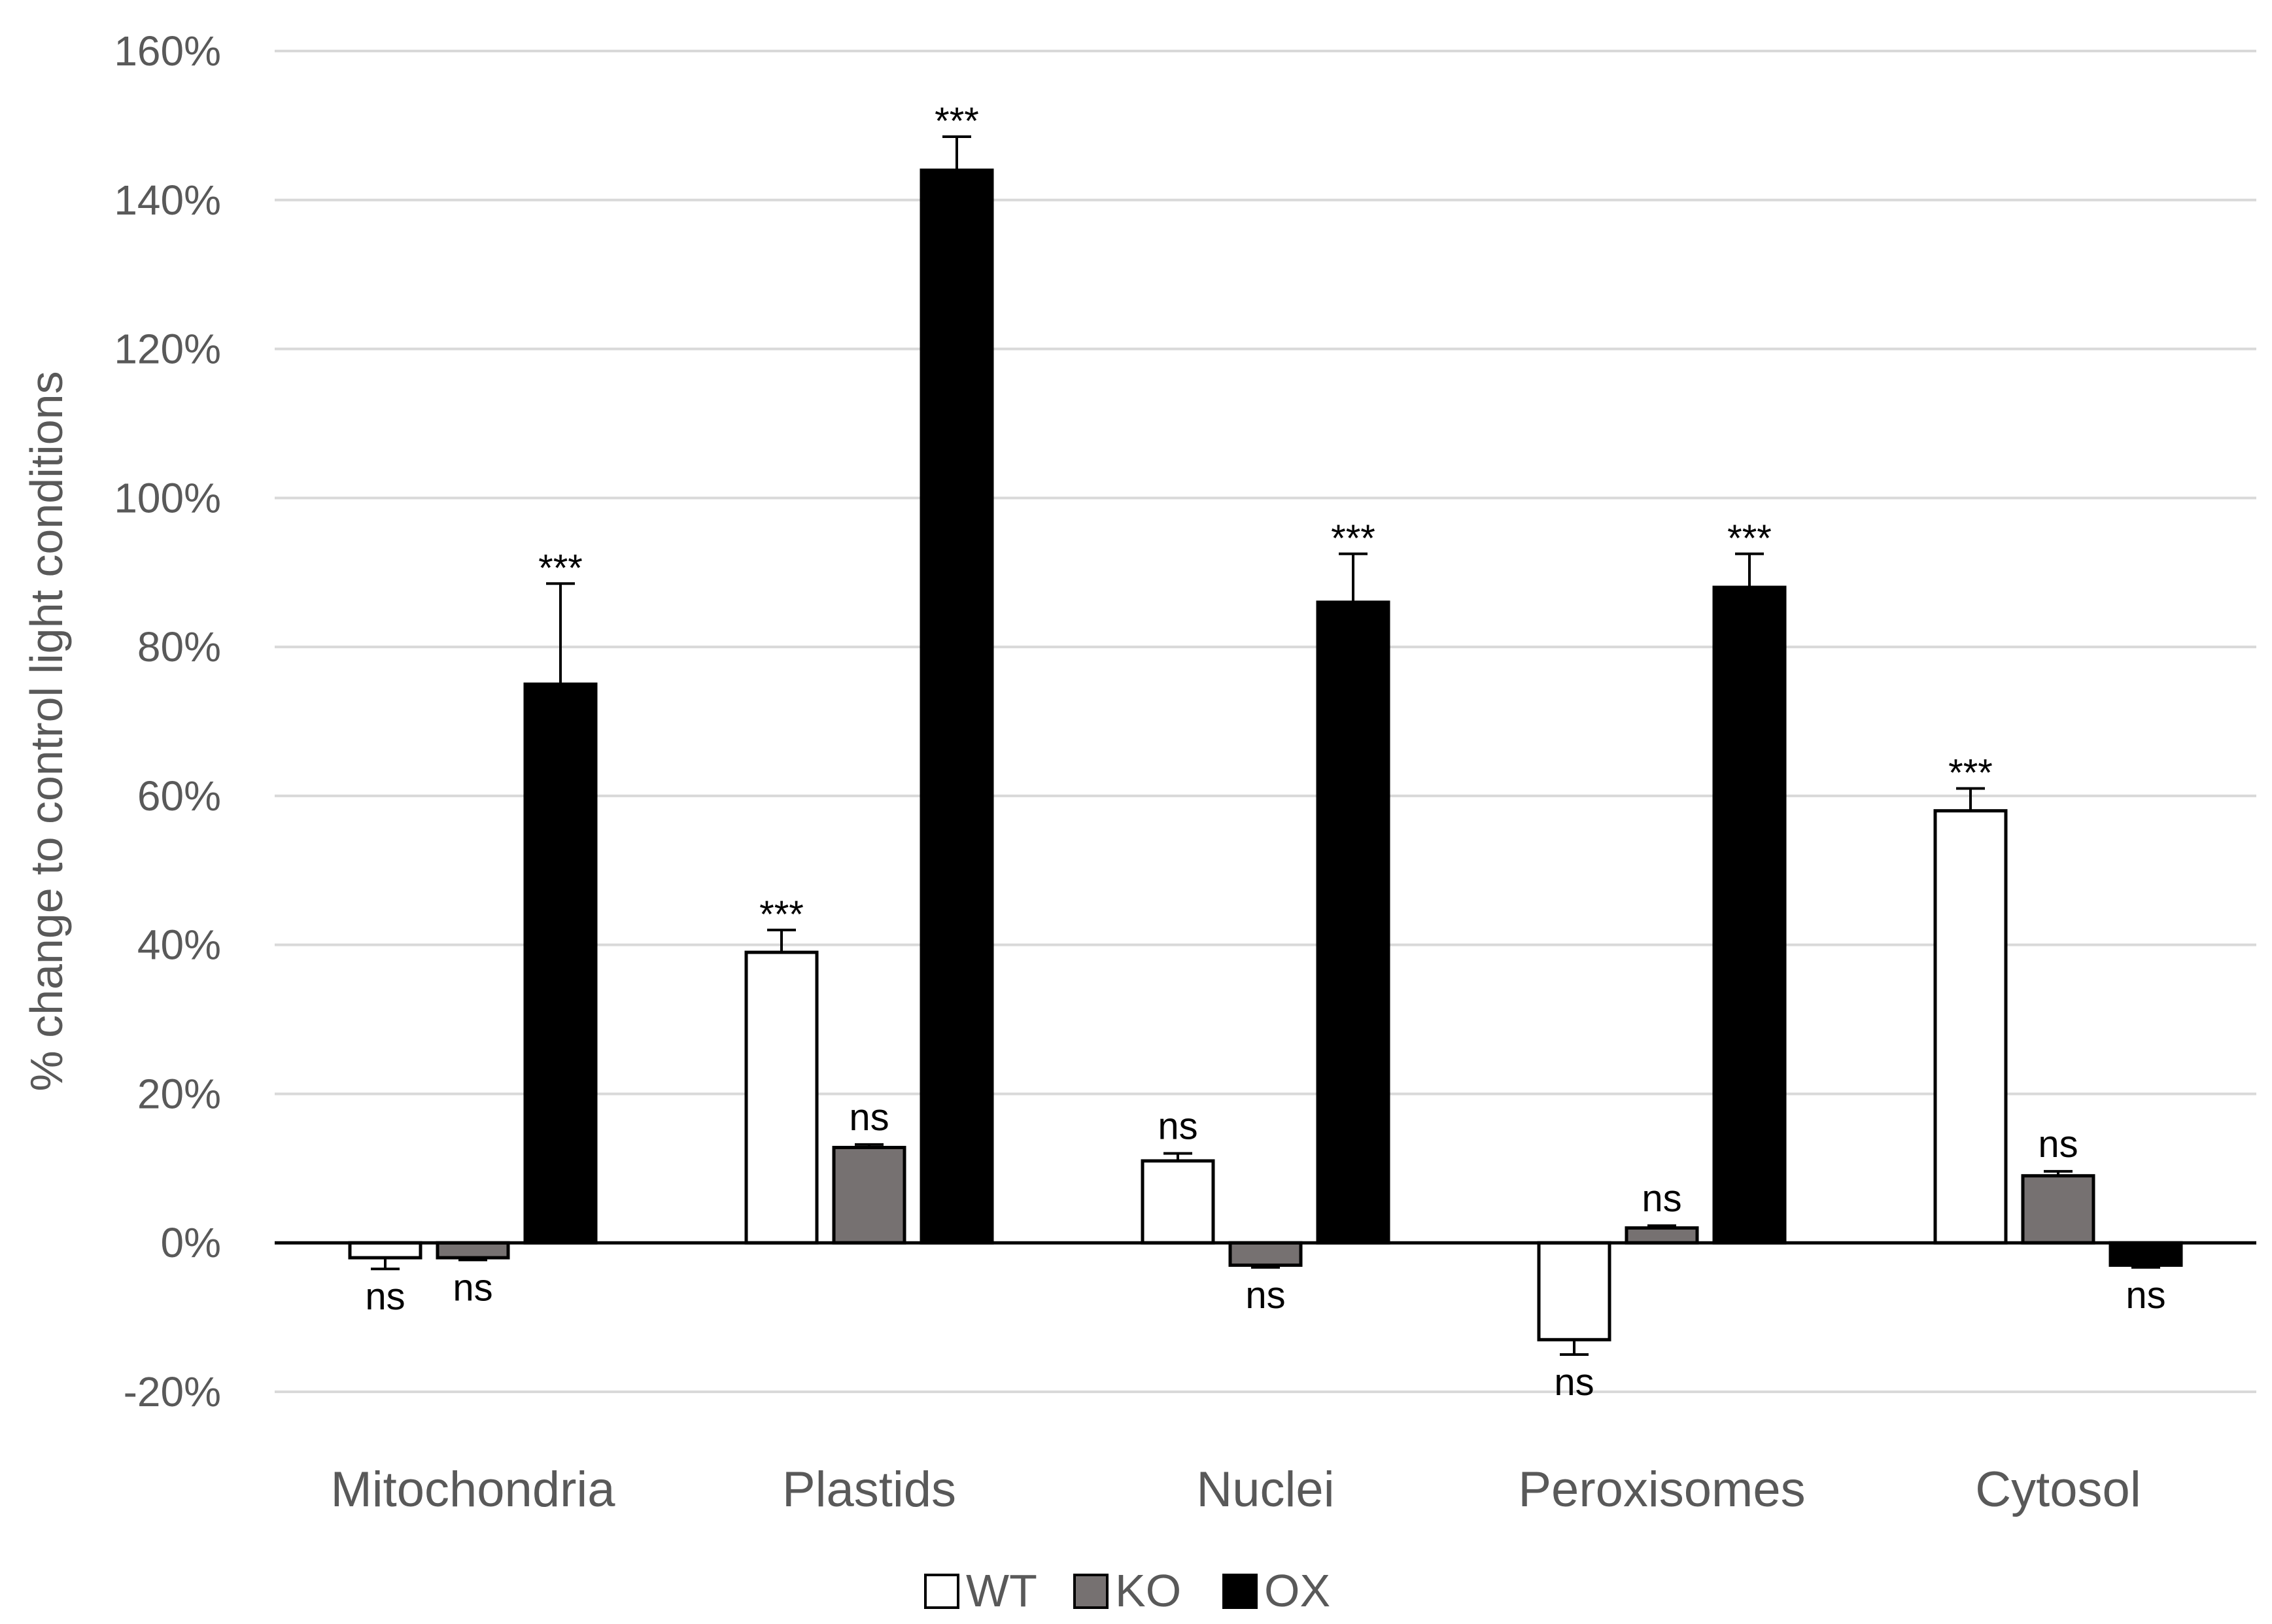 Image resolution: width=2272 pixels, height=1624 pixels. I want to click on category-label: Plastids, so click(869, 1489).